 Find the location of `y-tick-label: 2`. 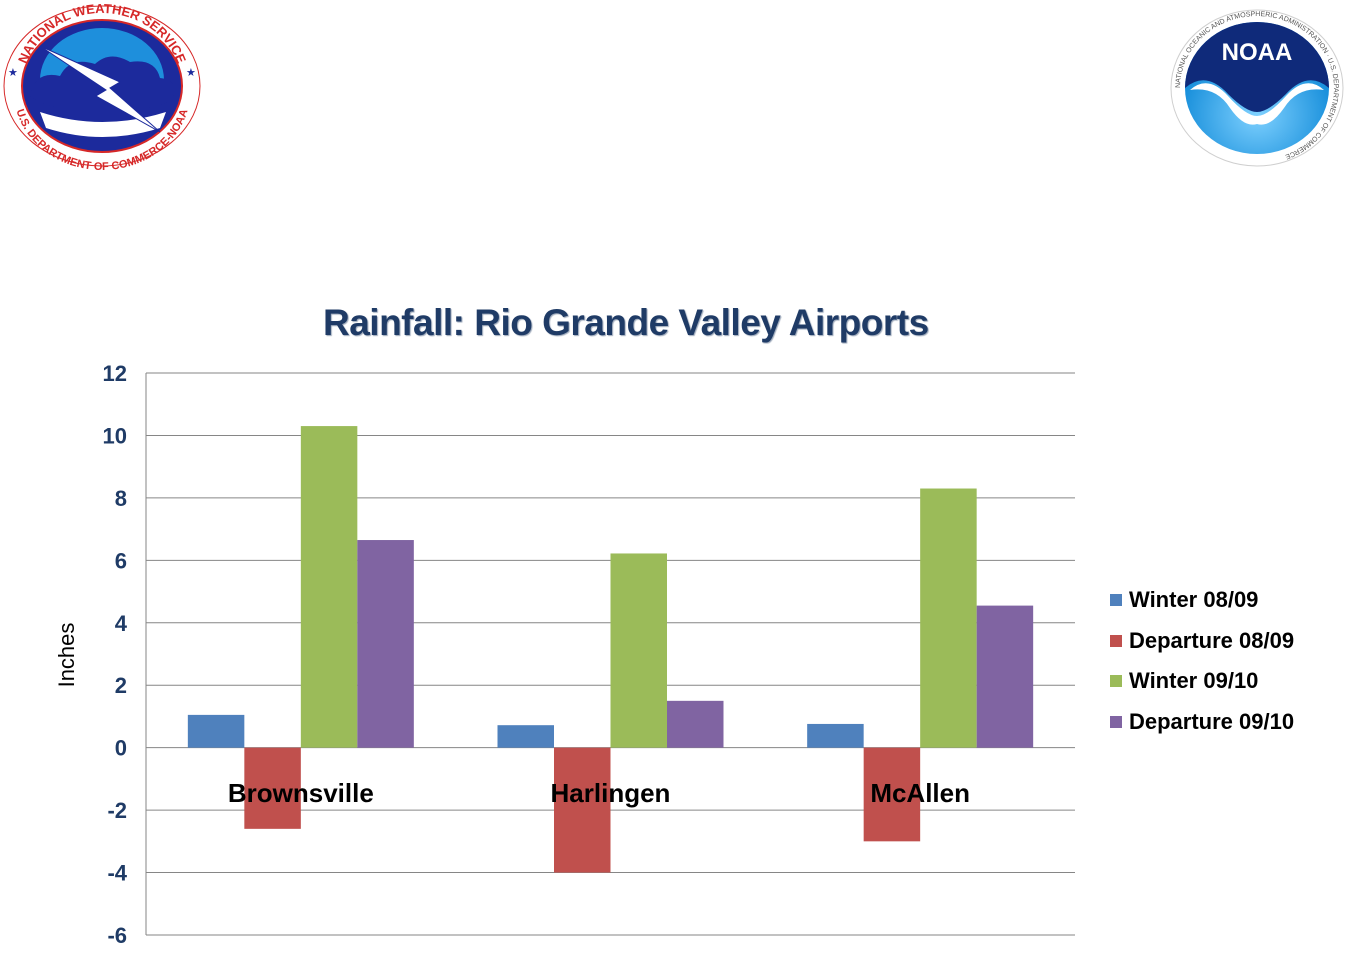

y-tick-label: 2 is located at coordinates (121, 685).